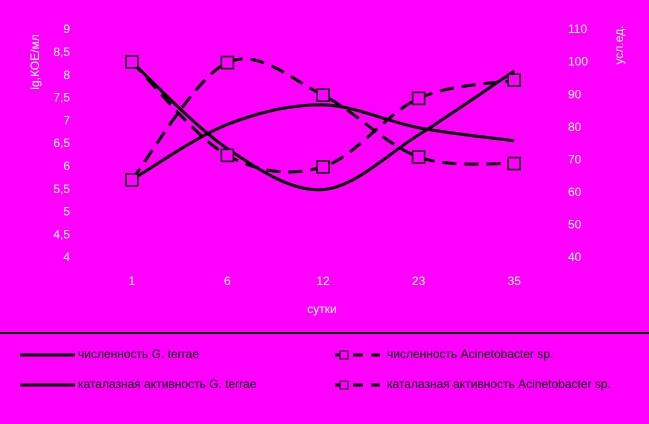 The width and height of the screenshot is (649, 424). Describe the element at coordinates (61, 234) in the screenshot. I see `y-tick-label: 4,5` at that location.